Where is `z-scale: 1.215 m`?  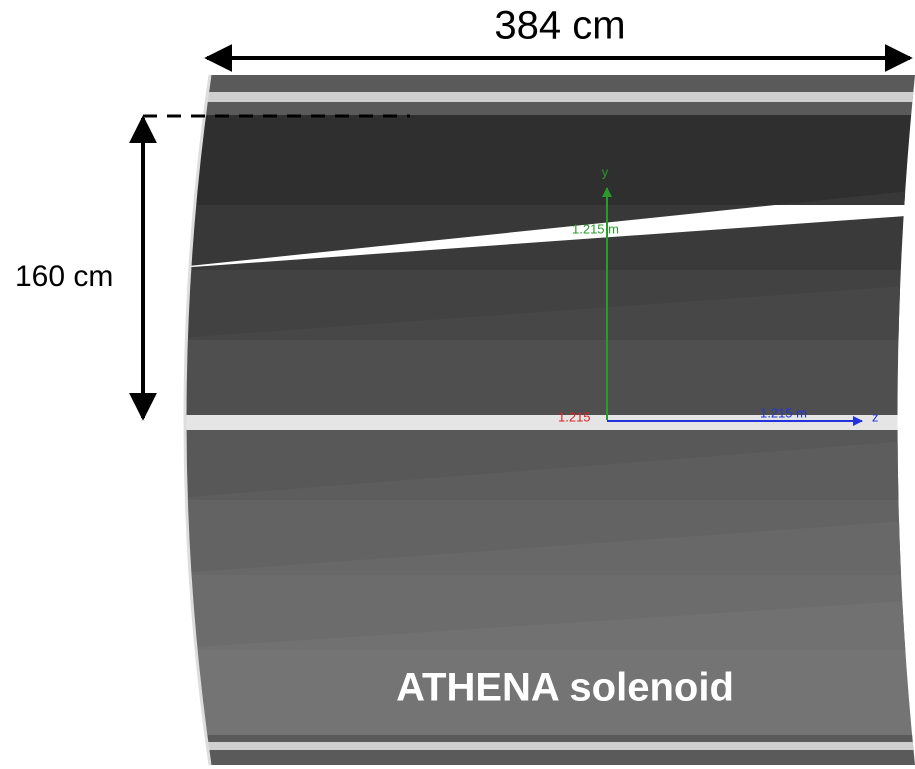 z-scale: 1.215 m is located at coordinates (783, 412).